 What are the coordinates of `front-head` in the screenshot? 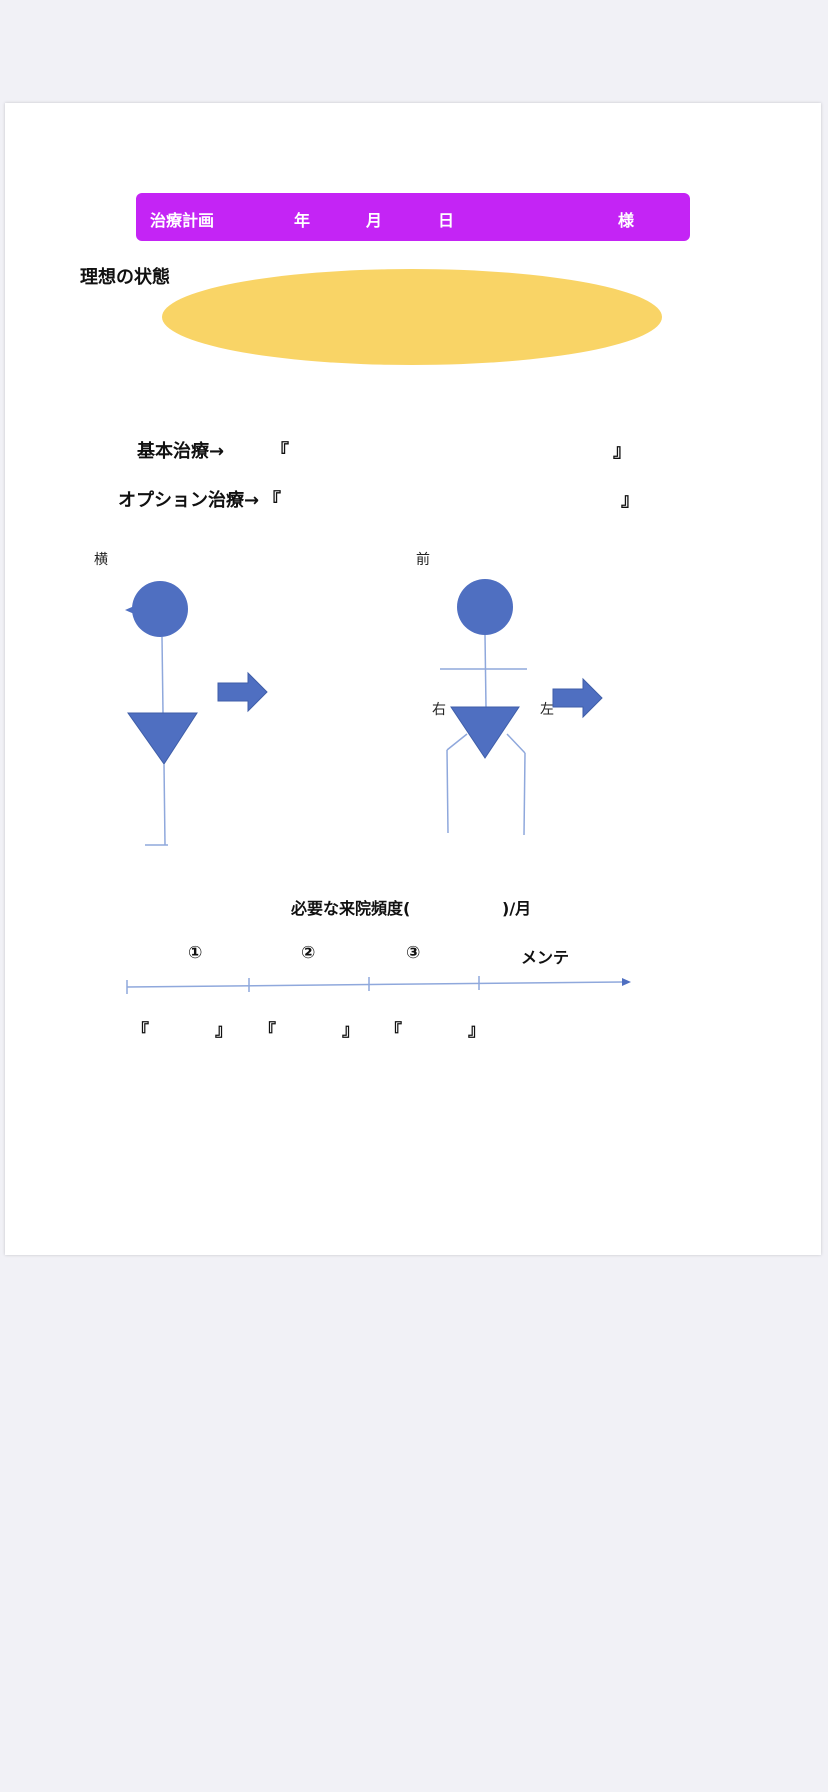 It's located at (485, 607).